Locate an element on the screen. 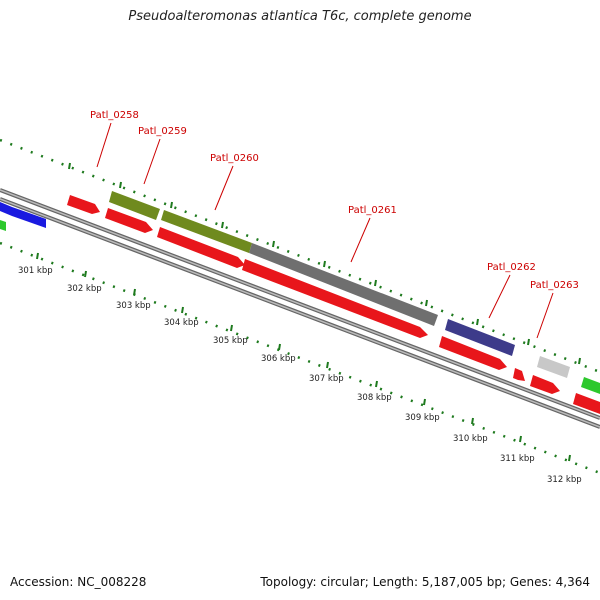 The width and height of the screenshot is (600, 600). cds-arrow-patl0258 is located at coordinates (83, 204).